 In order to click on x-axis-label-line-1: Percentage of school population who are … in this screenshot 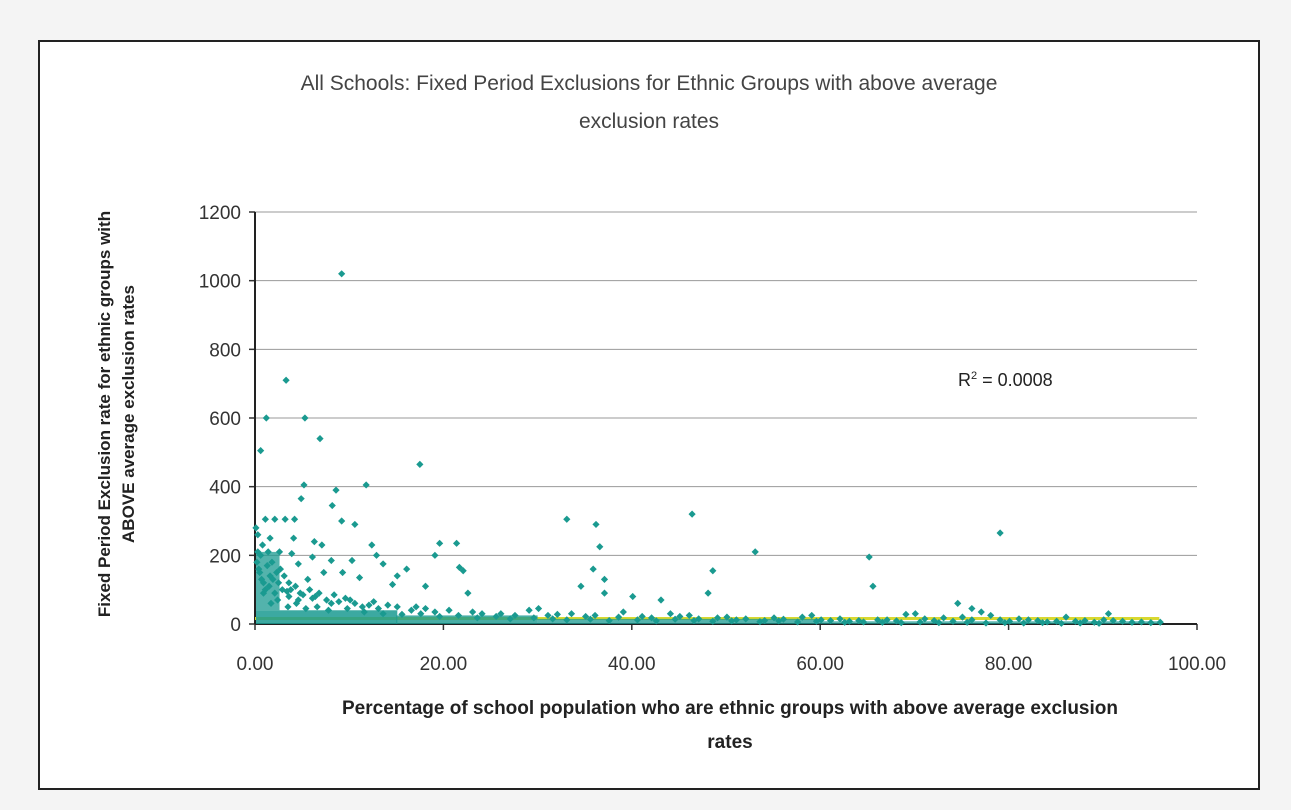, I will do `click(730, 708)`.